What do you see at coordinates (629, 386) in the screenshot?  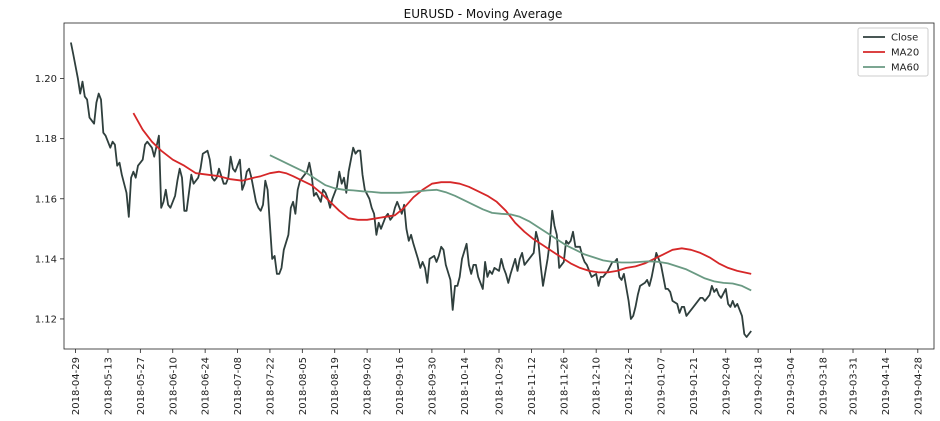 I see `x-tick-label: 2018-12-24` at bounding box center [629, 386].